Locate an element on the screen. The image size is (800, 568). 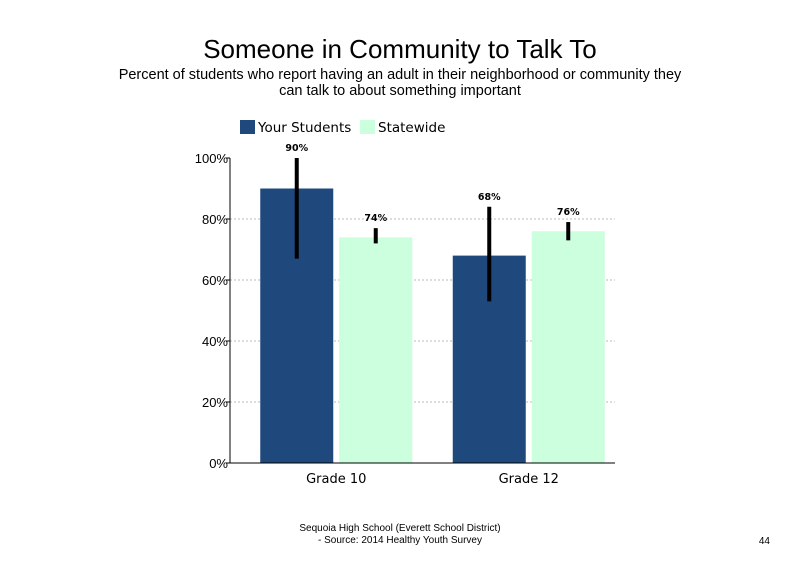
chart-title: Someone in Community to Talk To is located at coordinates (400, 49).